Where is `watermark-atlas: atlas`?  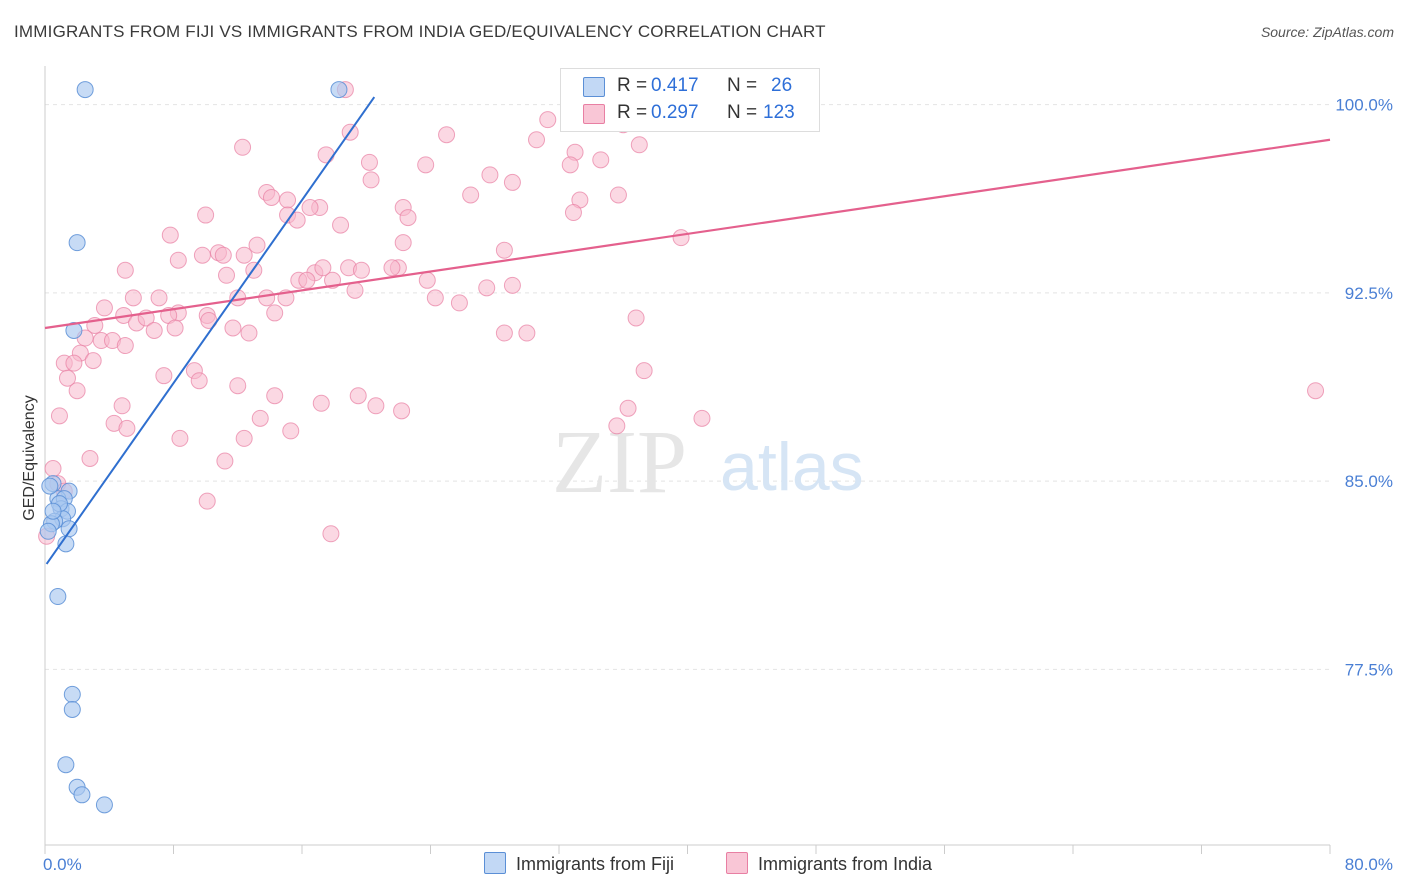 watermark-atlas: atlas is located at coordinates (792, 467).